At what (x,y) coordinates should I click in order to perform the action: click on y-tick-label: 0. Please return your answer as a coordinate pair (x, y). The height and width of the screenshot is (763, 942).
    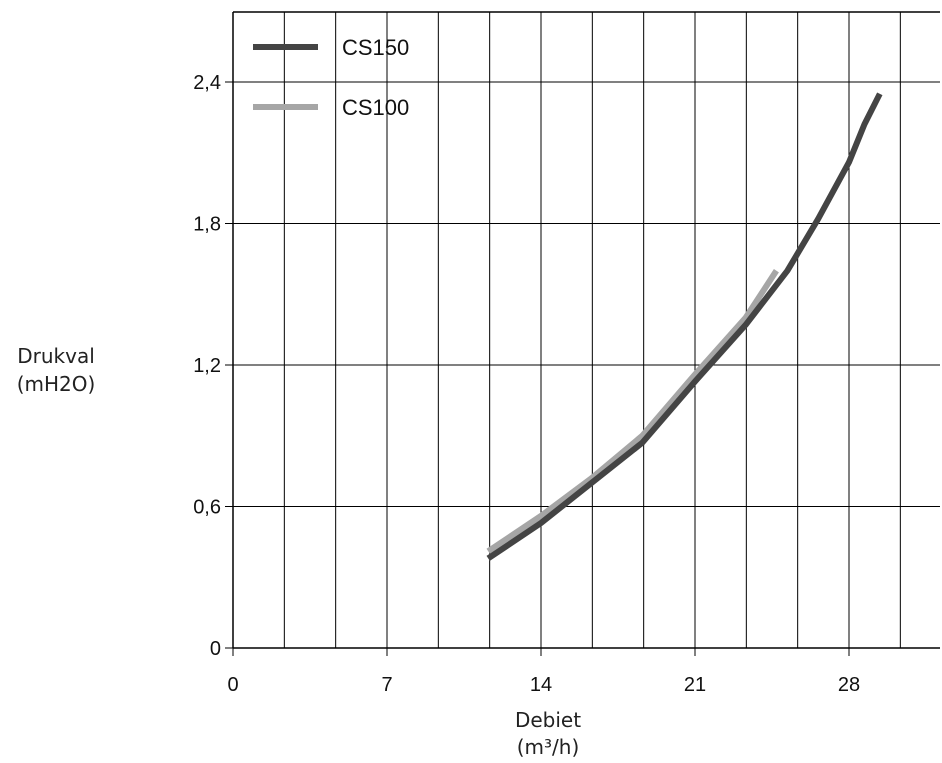
    Looking at the image, I should click on (215, 649).